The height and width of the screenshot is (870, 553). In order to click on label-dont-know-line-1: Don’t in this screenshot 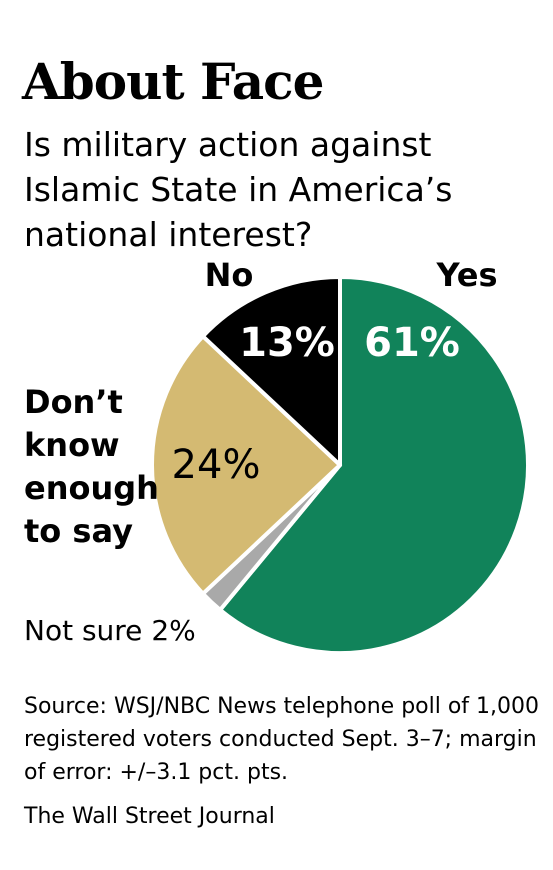, I will do `click(73, 402)`.